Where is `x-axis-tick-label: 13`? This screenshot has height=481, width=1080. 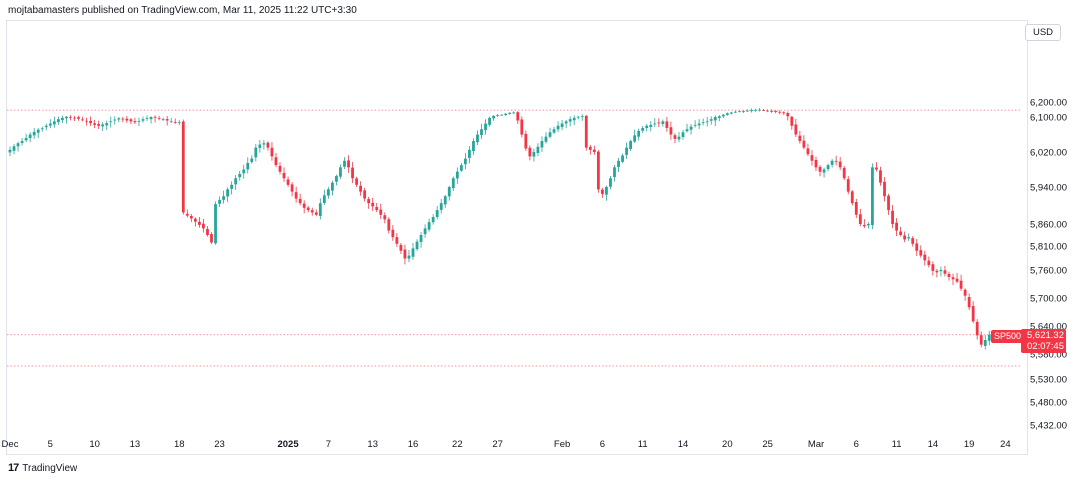
x-axis-tick-label: 13 is located at coordinates (372, 444).